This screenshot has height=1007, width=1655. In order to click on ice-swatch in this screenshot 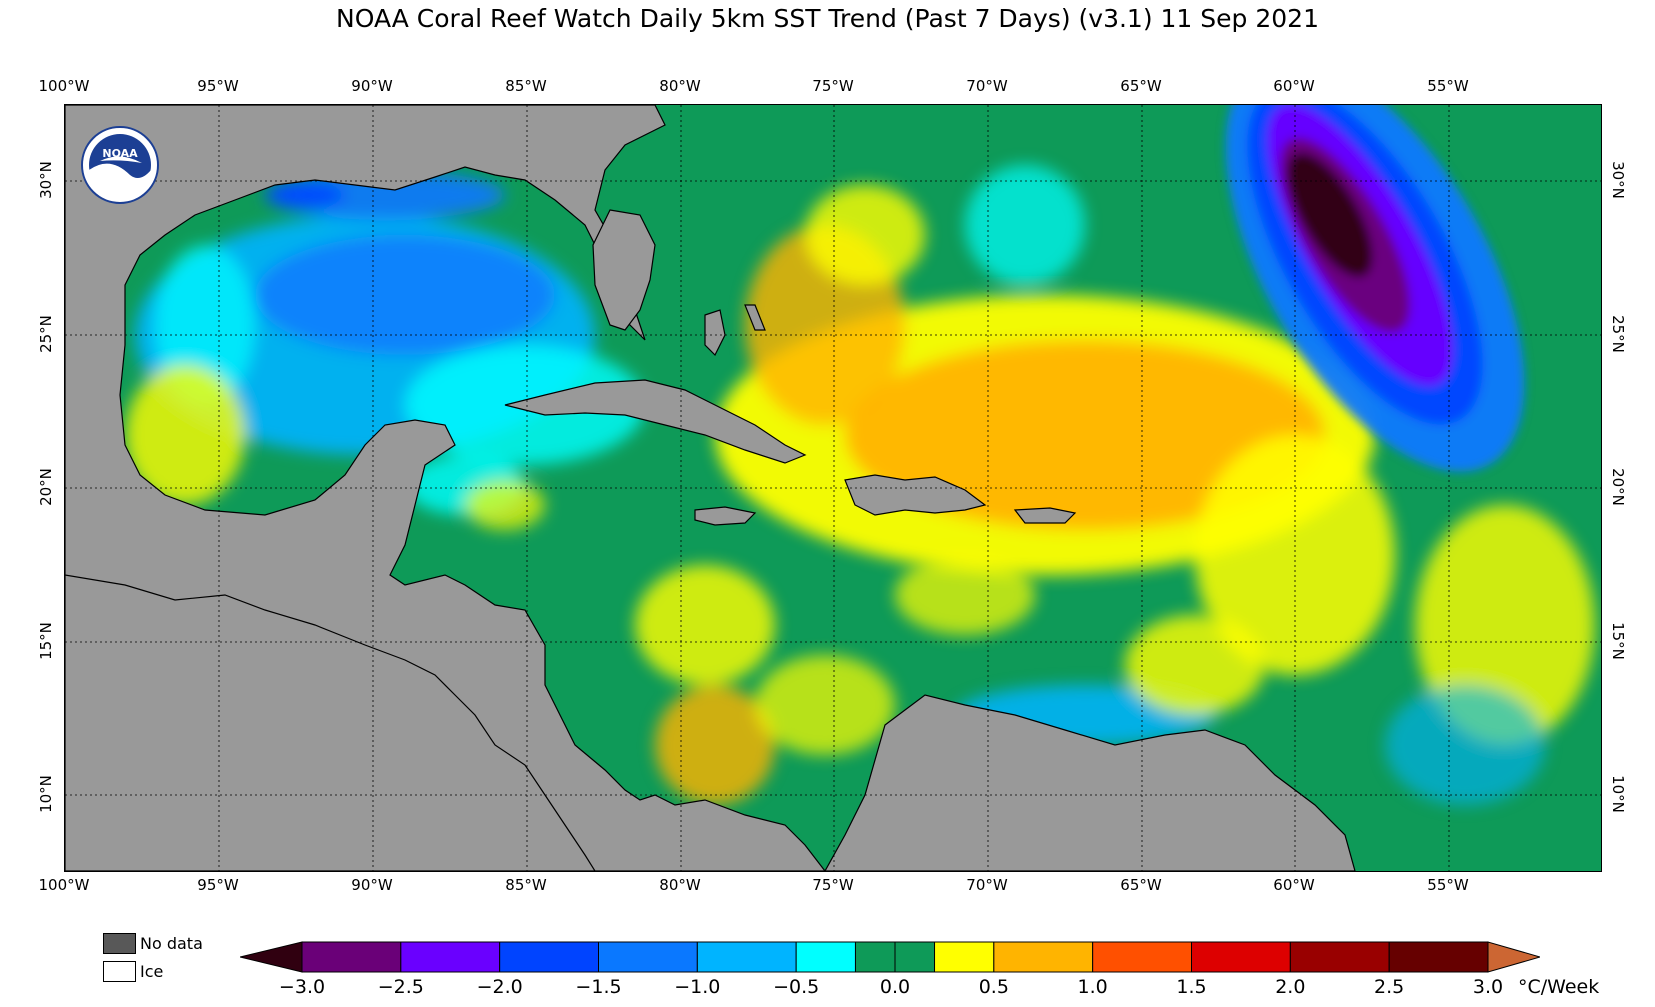, I will do `click(119, 971)`.